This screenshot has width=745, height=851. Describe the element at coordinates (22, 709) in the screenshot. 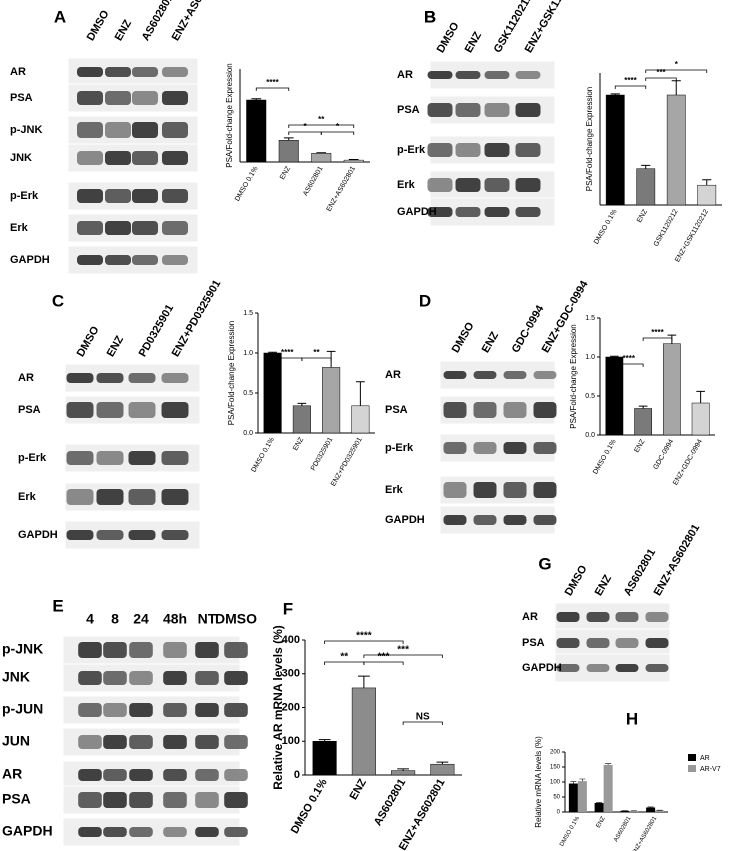

I see `row-label: p-JUN` at that location.